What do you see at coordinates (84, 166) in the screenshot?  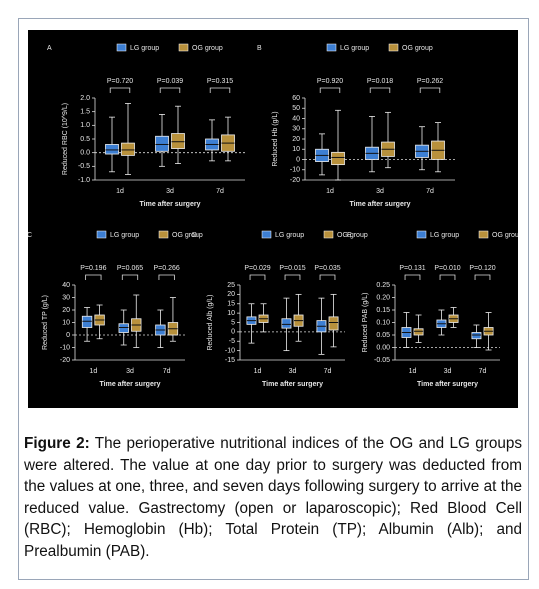 I see `y-tick-label: -0.5` at bounding box center [84, 166].